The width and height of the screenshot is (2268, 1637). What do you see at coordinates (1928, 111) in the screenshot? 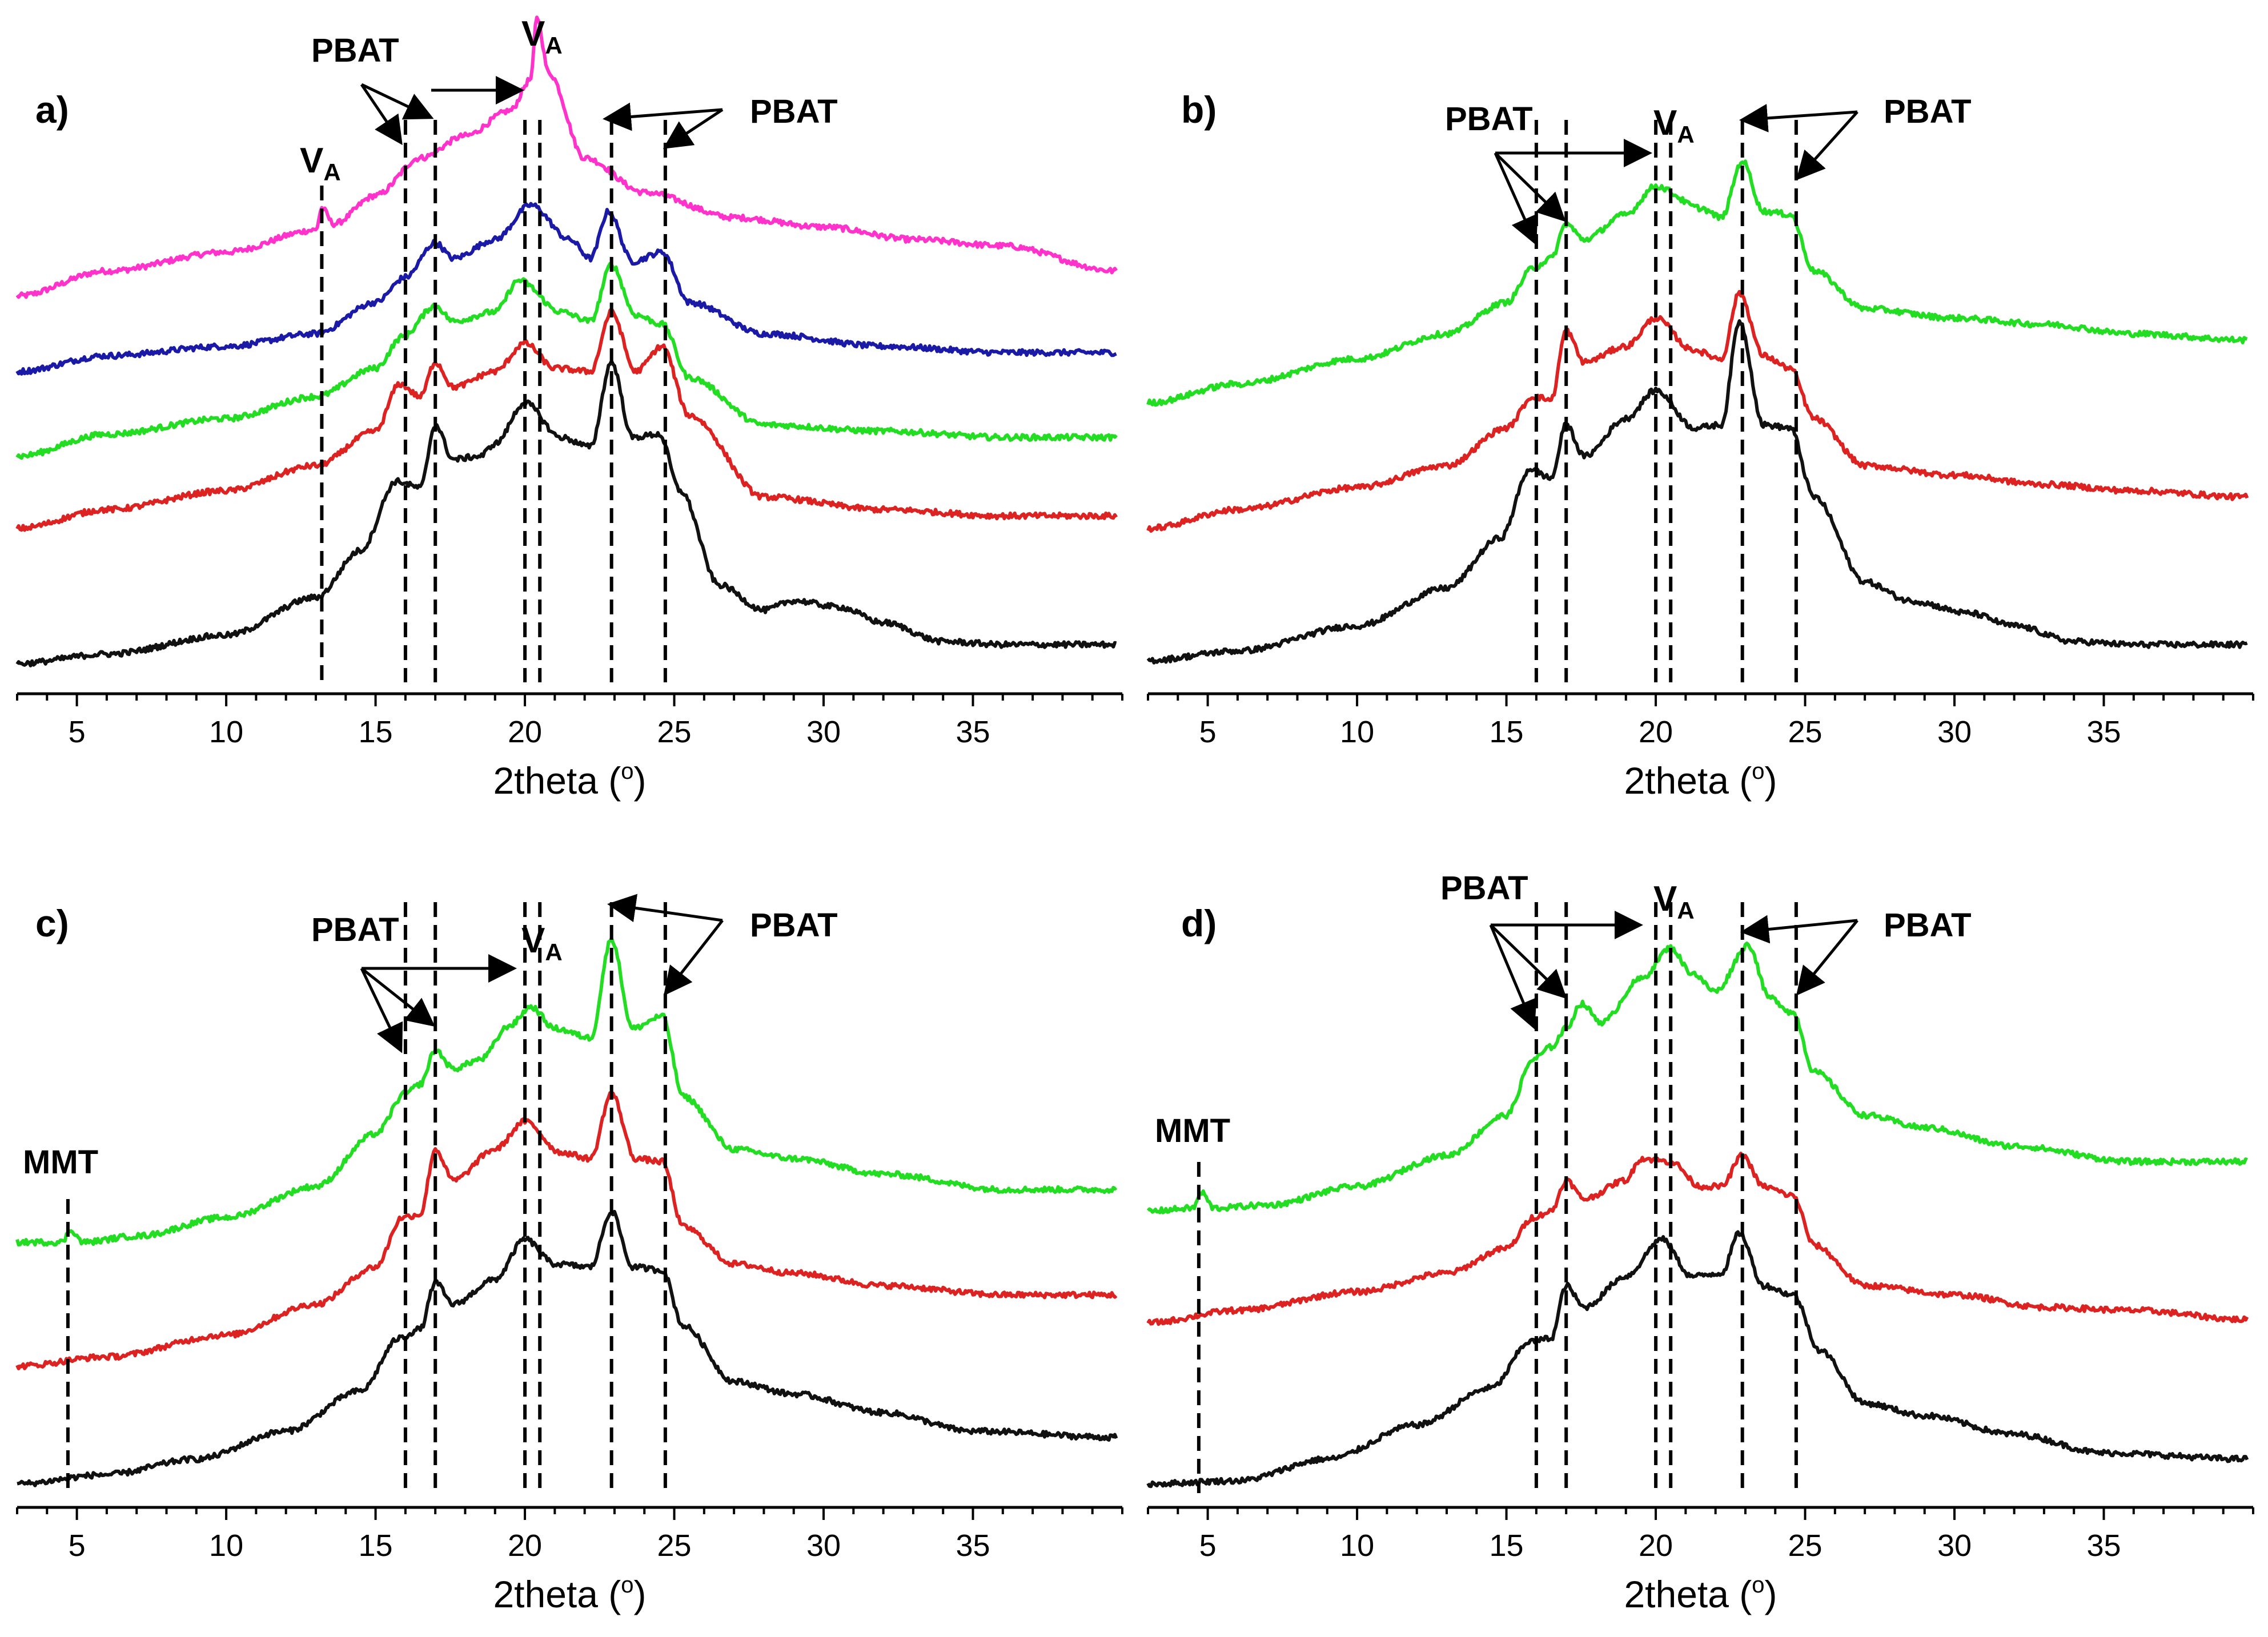
I see `panel-b-pbat-right-label: PBAT` at bounding box center [1928, 111].